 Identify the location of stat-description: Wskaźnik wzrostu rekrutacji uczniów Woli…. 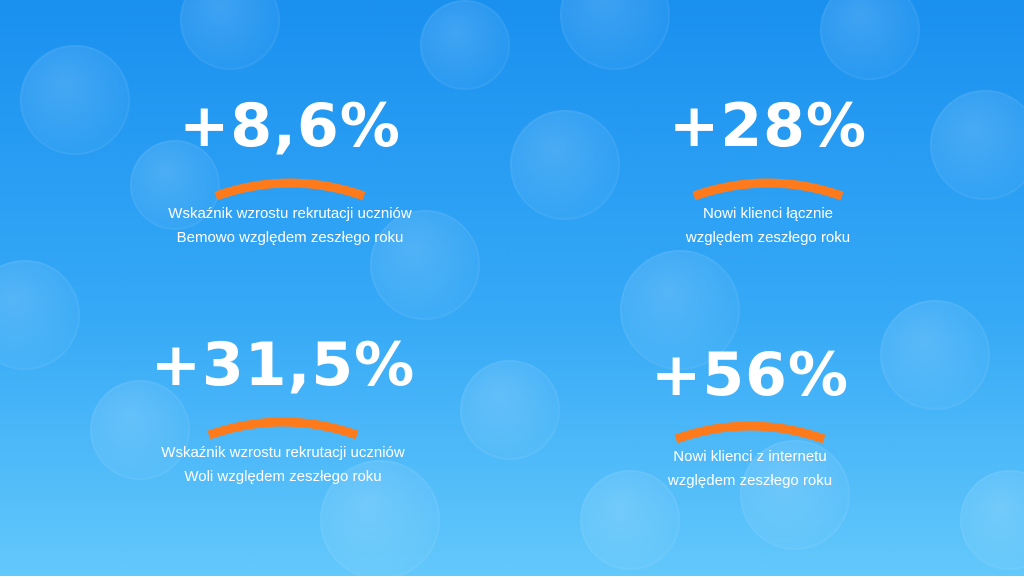
(283, 465).